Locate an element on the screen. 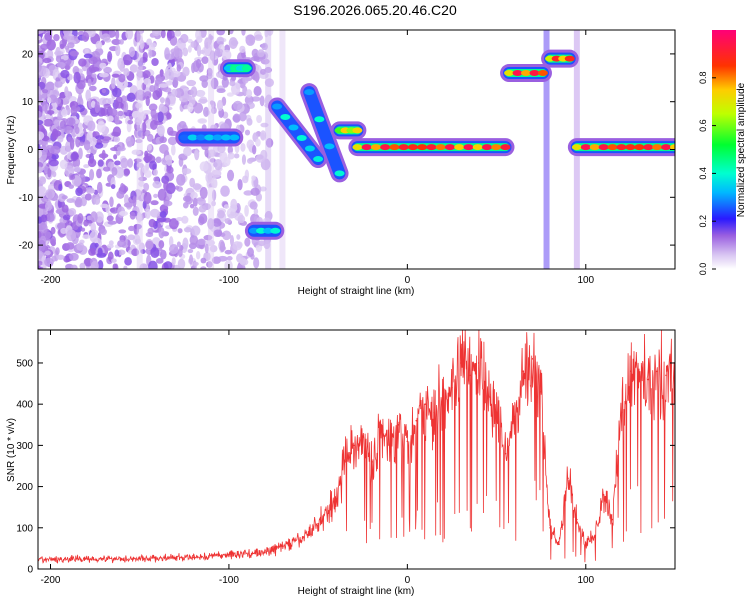  x-tick-label: 0 is located at coordinates (408, 580).